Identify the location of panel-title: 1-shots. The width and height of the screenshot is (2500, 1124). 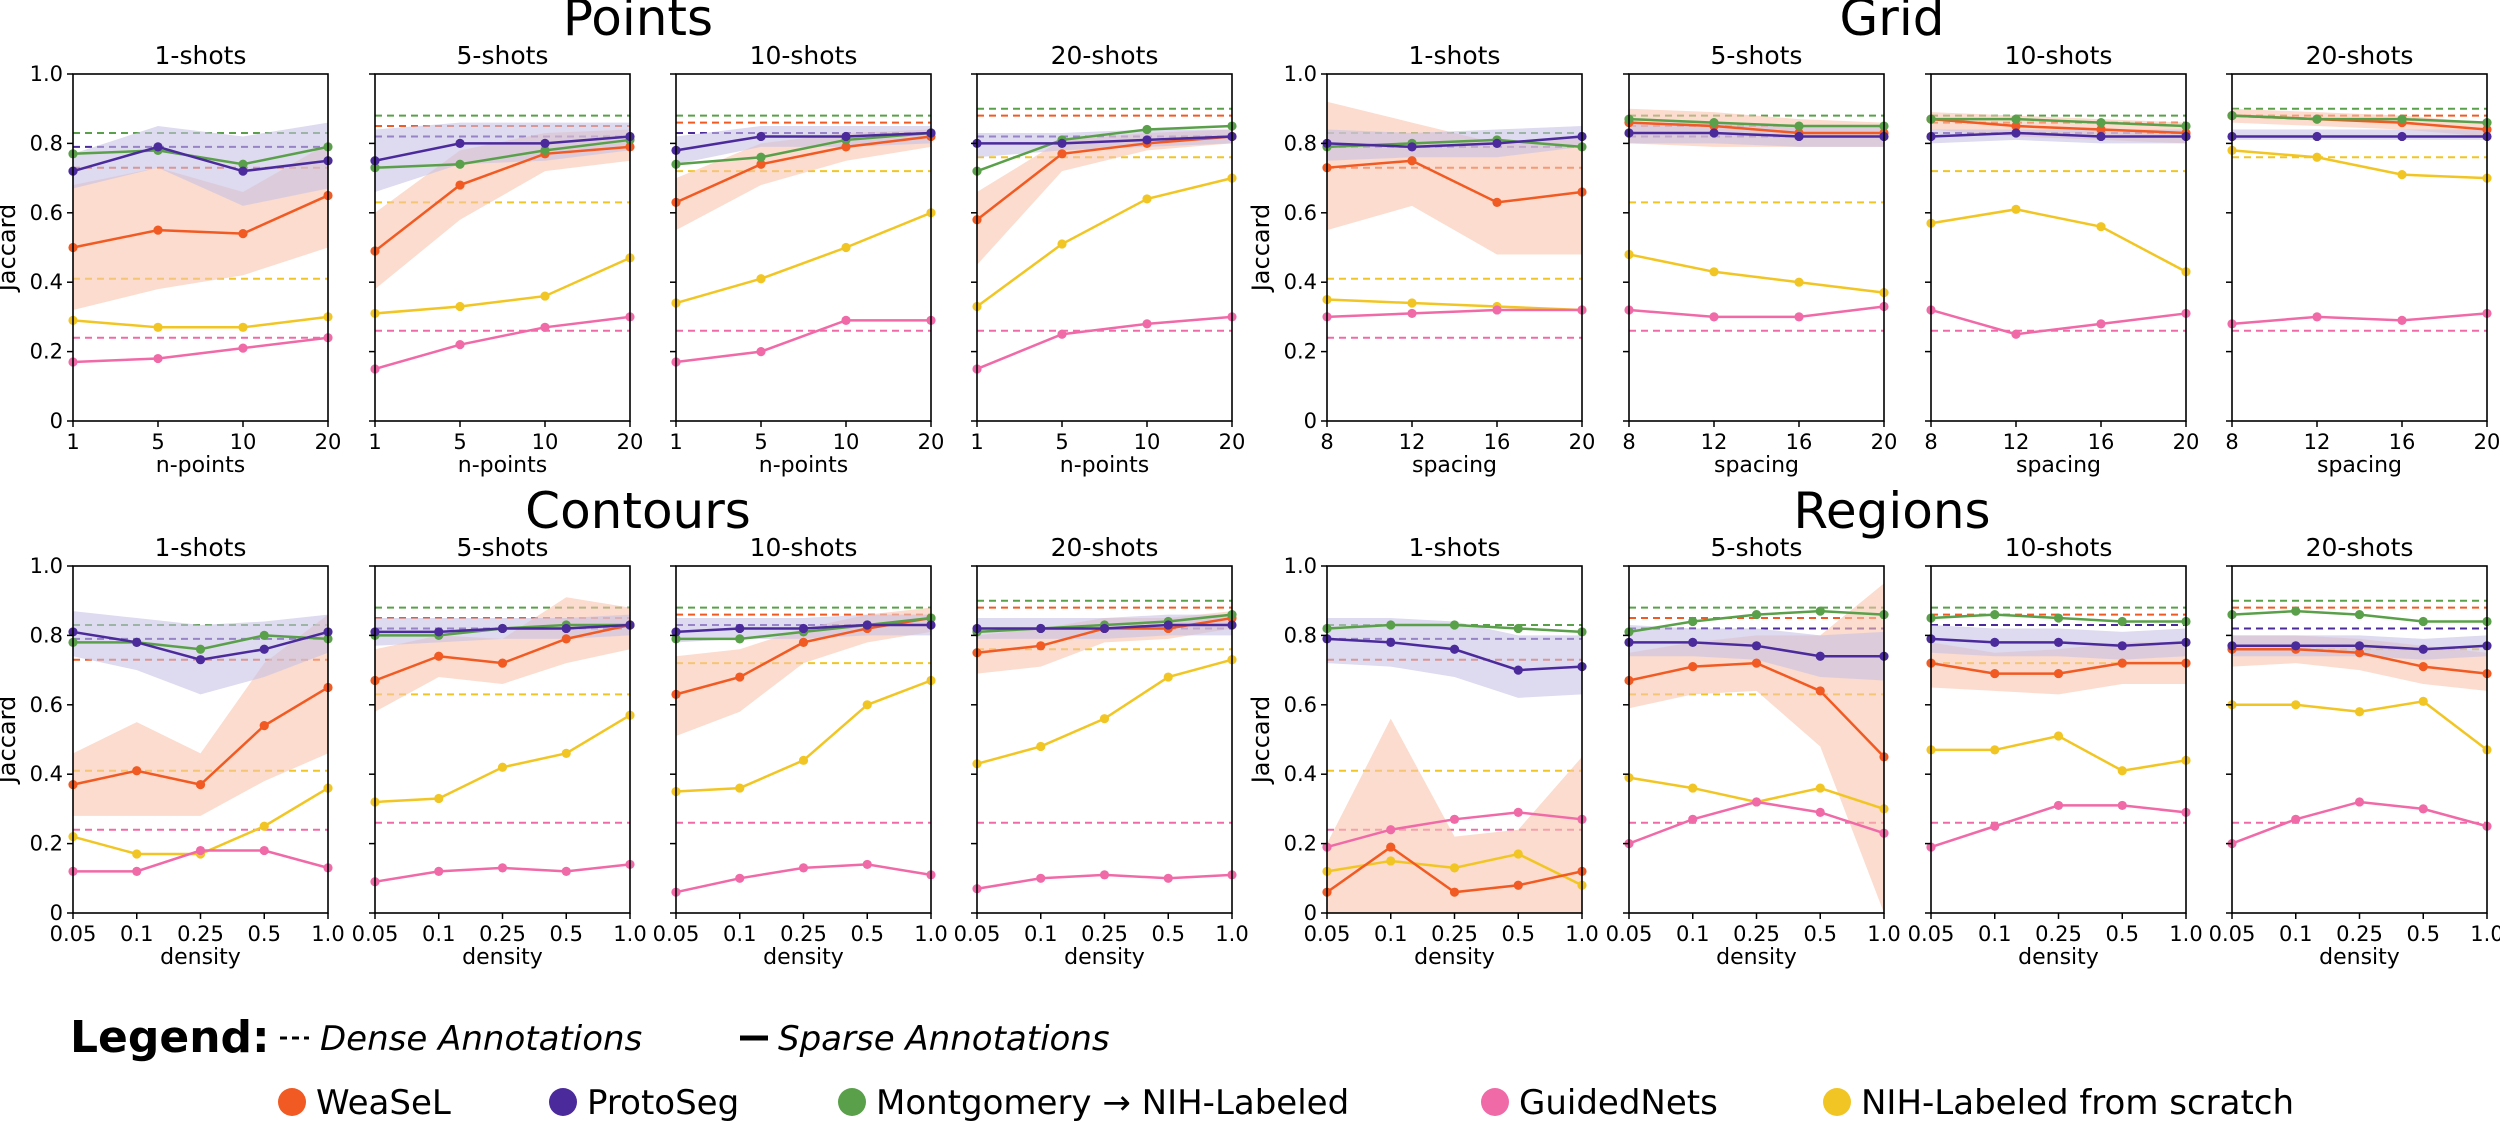
(1455, 55).